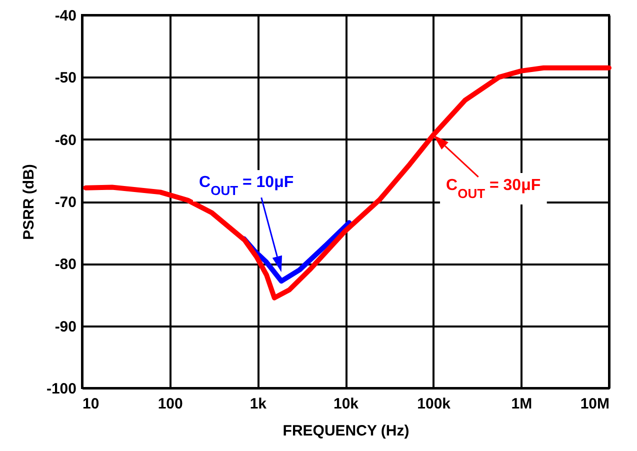 This screenshot has width=637, height=451. What do you see at coordinates (65, 16) in the screenshot?
I see `y-tick-label: -40` at bounding box center [65, 16].